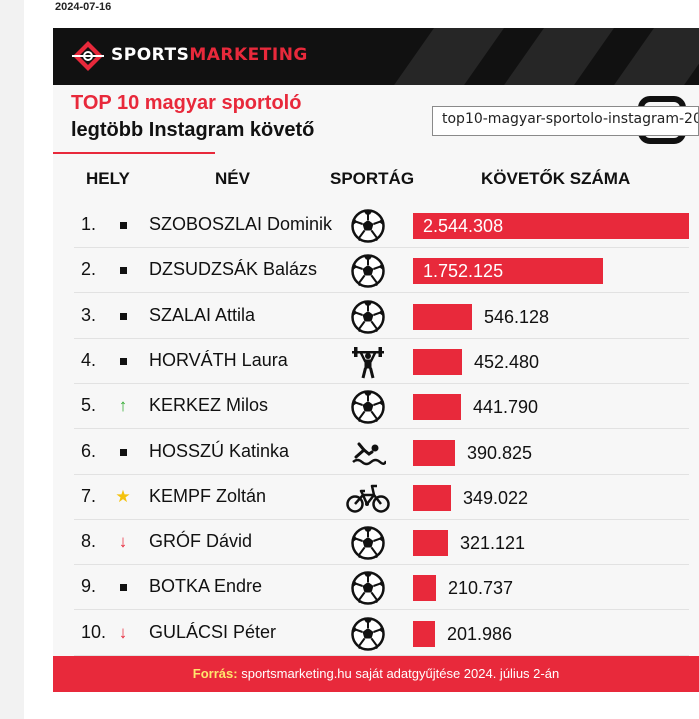  Describe the element at coordinates (89, 269) in the screenshot. I see `rank-number: 2.` at that location.